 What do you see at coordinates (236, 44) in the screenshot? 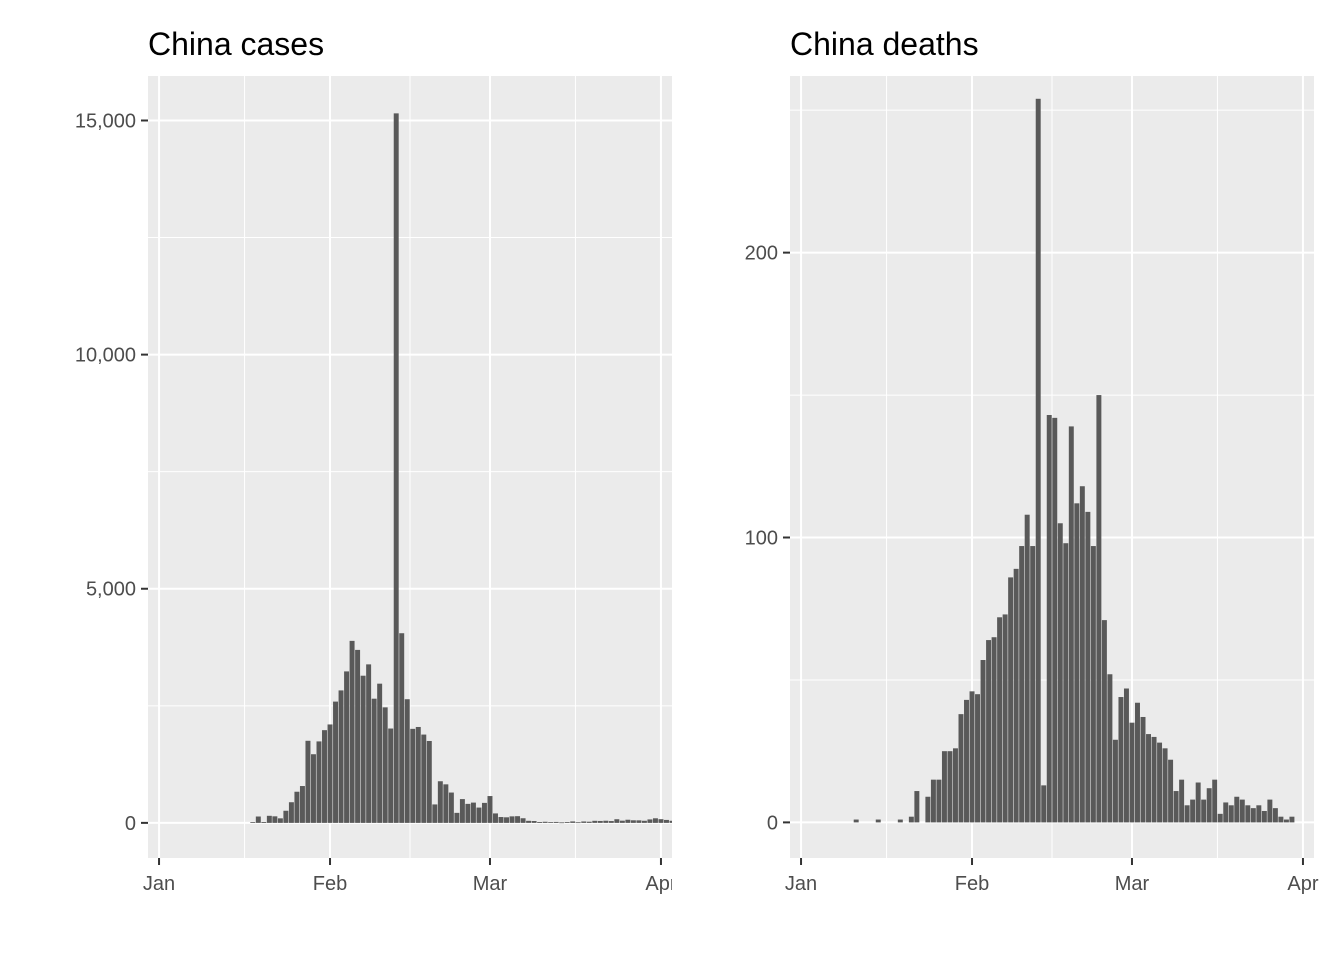
I see `chart-title-cases: China cases` at bounding box center [236, 44].